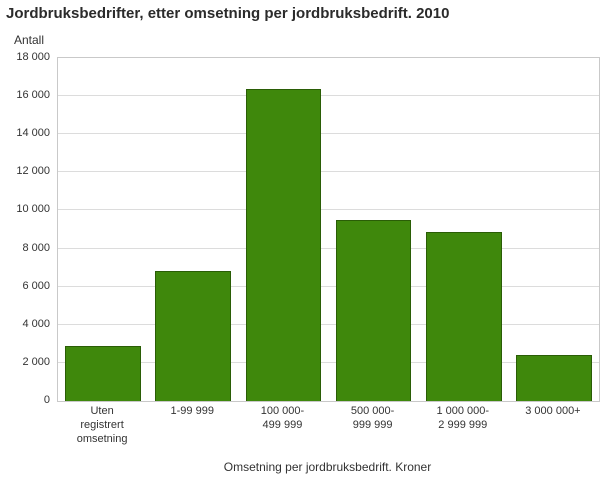  I want to click on x-tick-label: 1-99 999, so click(192, 411).